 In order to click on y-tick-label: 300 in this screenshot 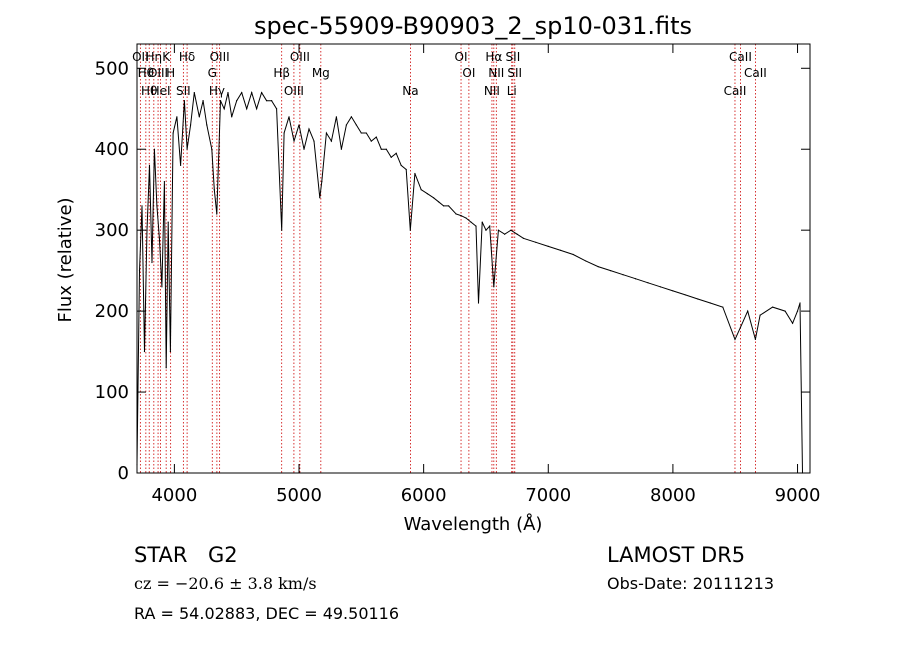, I will do `click(112, 230)`.